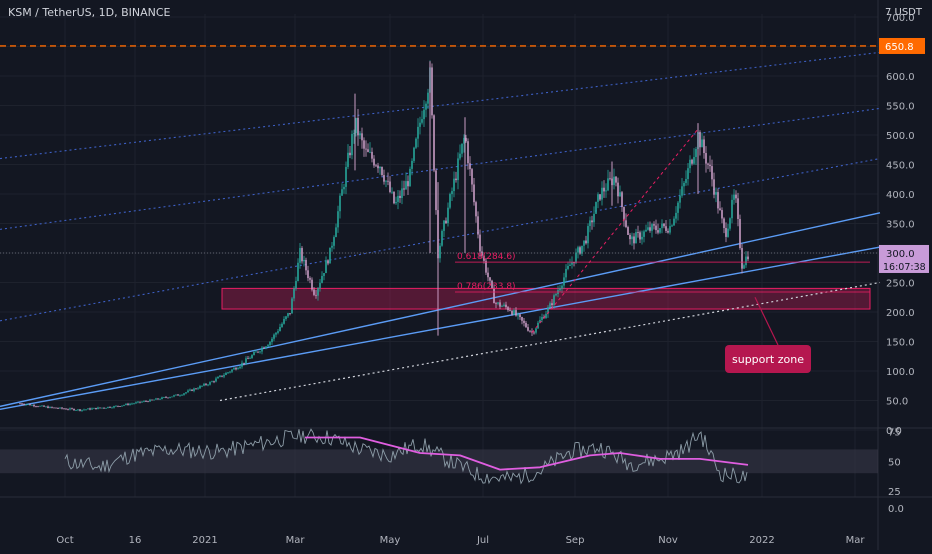 This screenshot has height=554, width=932. I want to click on support-zone-badge, so click(768, 359).